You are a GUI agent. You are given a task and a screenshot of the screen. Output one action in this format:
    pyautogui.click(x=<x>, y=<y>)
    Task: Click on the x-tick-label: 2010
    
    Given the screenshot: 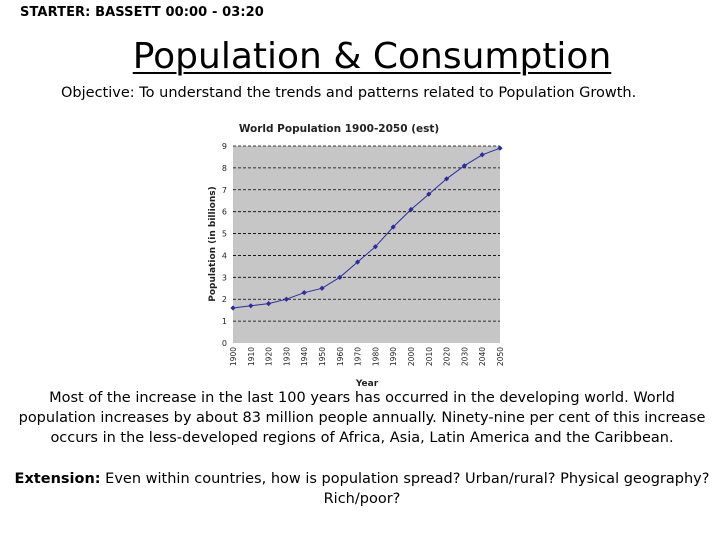 What is the action you would take?
    pyautogui.click(x=429, y=356)
    